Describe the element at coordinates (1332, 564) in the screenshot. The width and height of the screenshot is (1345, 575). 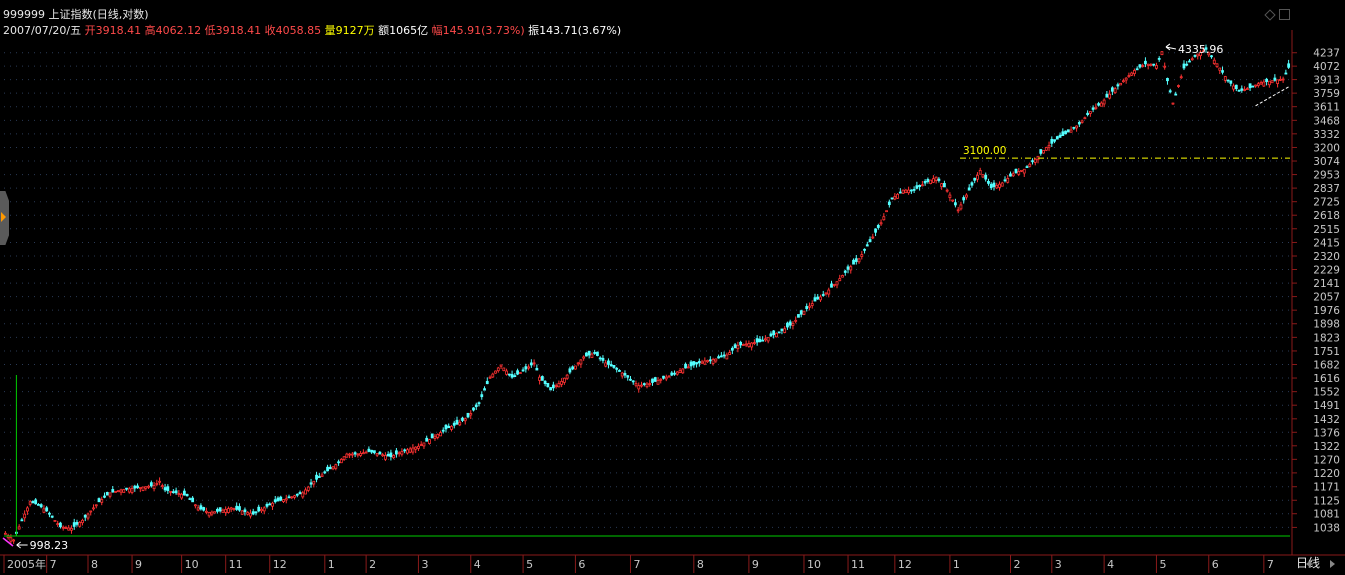
I see `scroll-right-icon` at that location.